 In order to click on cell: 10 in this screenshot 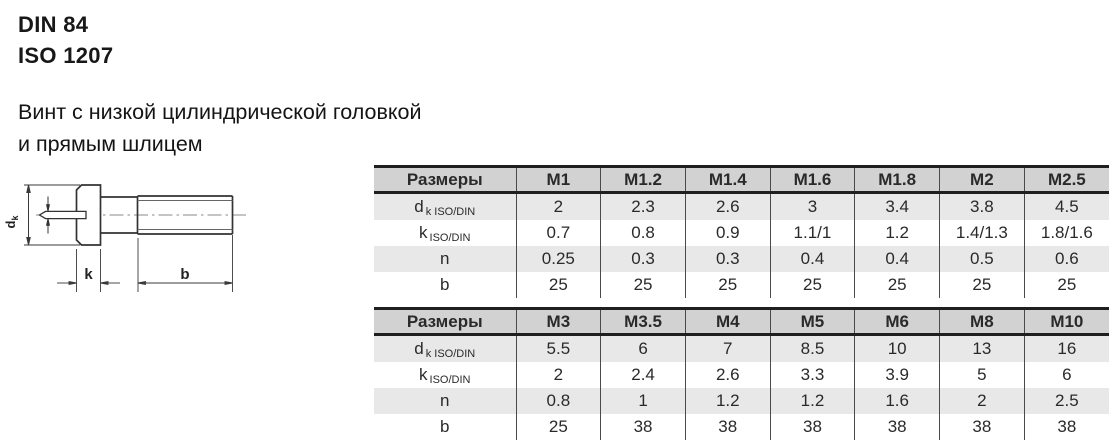, I will do `click(897, 348)`.